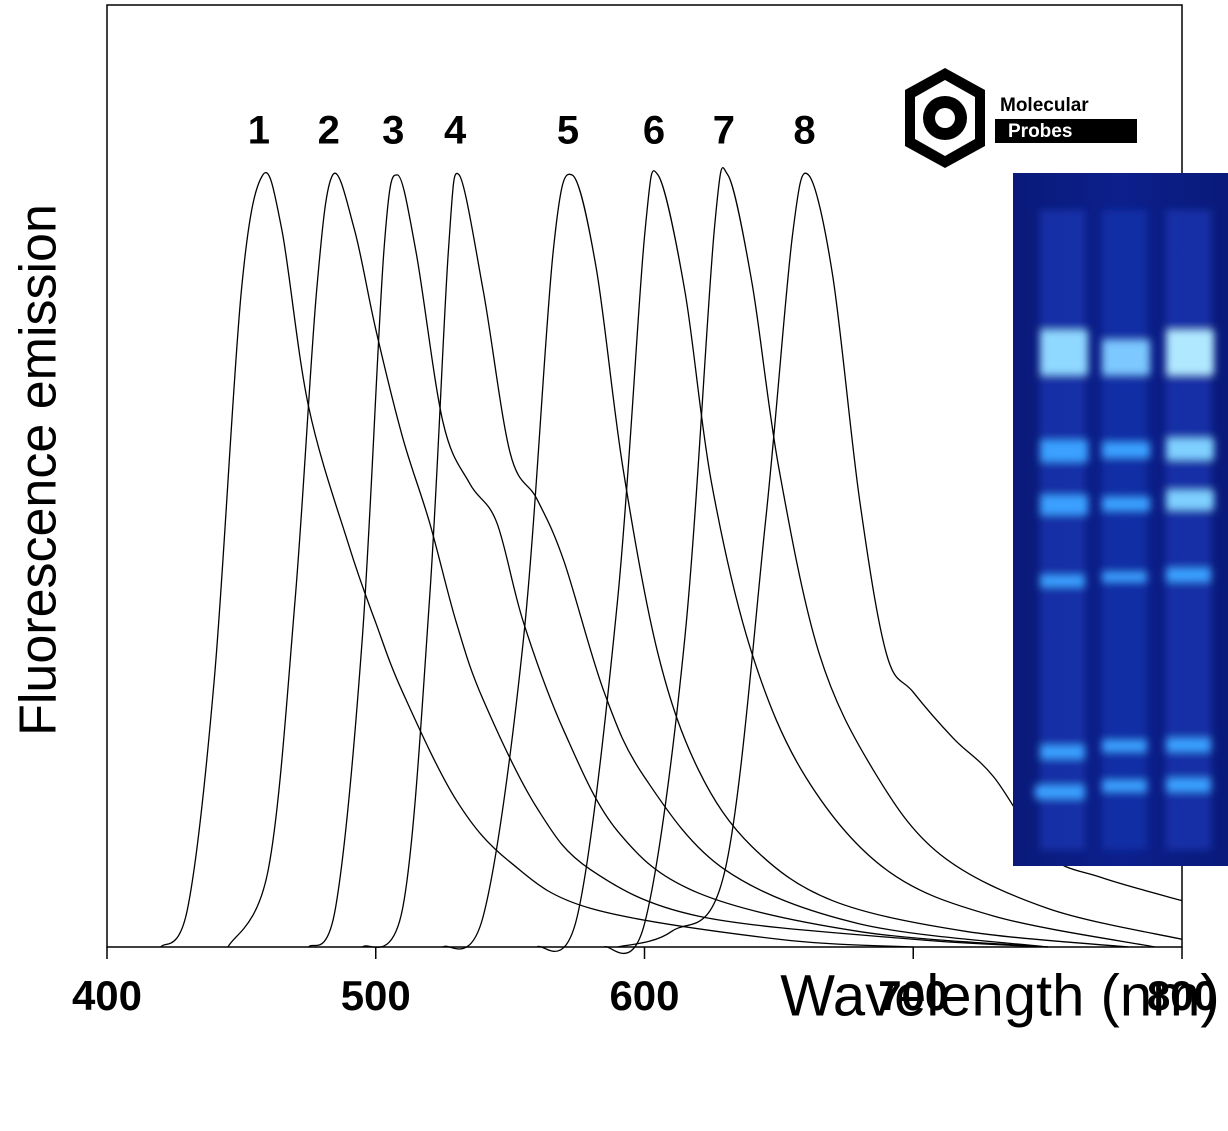 This screenshot has width=1228, height=1131. I want to click on series-label: 3, so click(393, 131).